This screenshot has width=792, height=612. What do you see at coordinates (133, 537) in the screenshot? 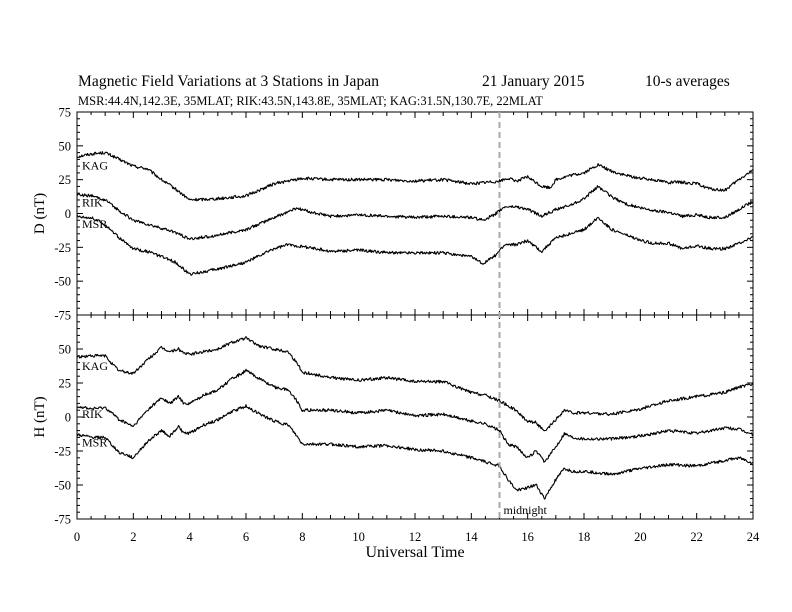
I see `x-tick-label: 2` at bounding box center [133, 537].